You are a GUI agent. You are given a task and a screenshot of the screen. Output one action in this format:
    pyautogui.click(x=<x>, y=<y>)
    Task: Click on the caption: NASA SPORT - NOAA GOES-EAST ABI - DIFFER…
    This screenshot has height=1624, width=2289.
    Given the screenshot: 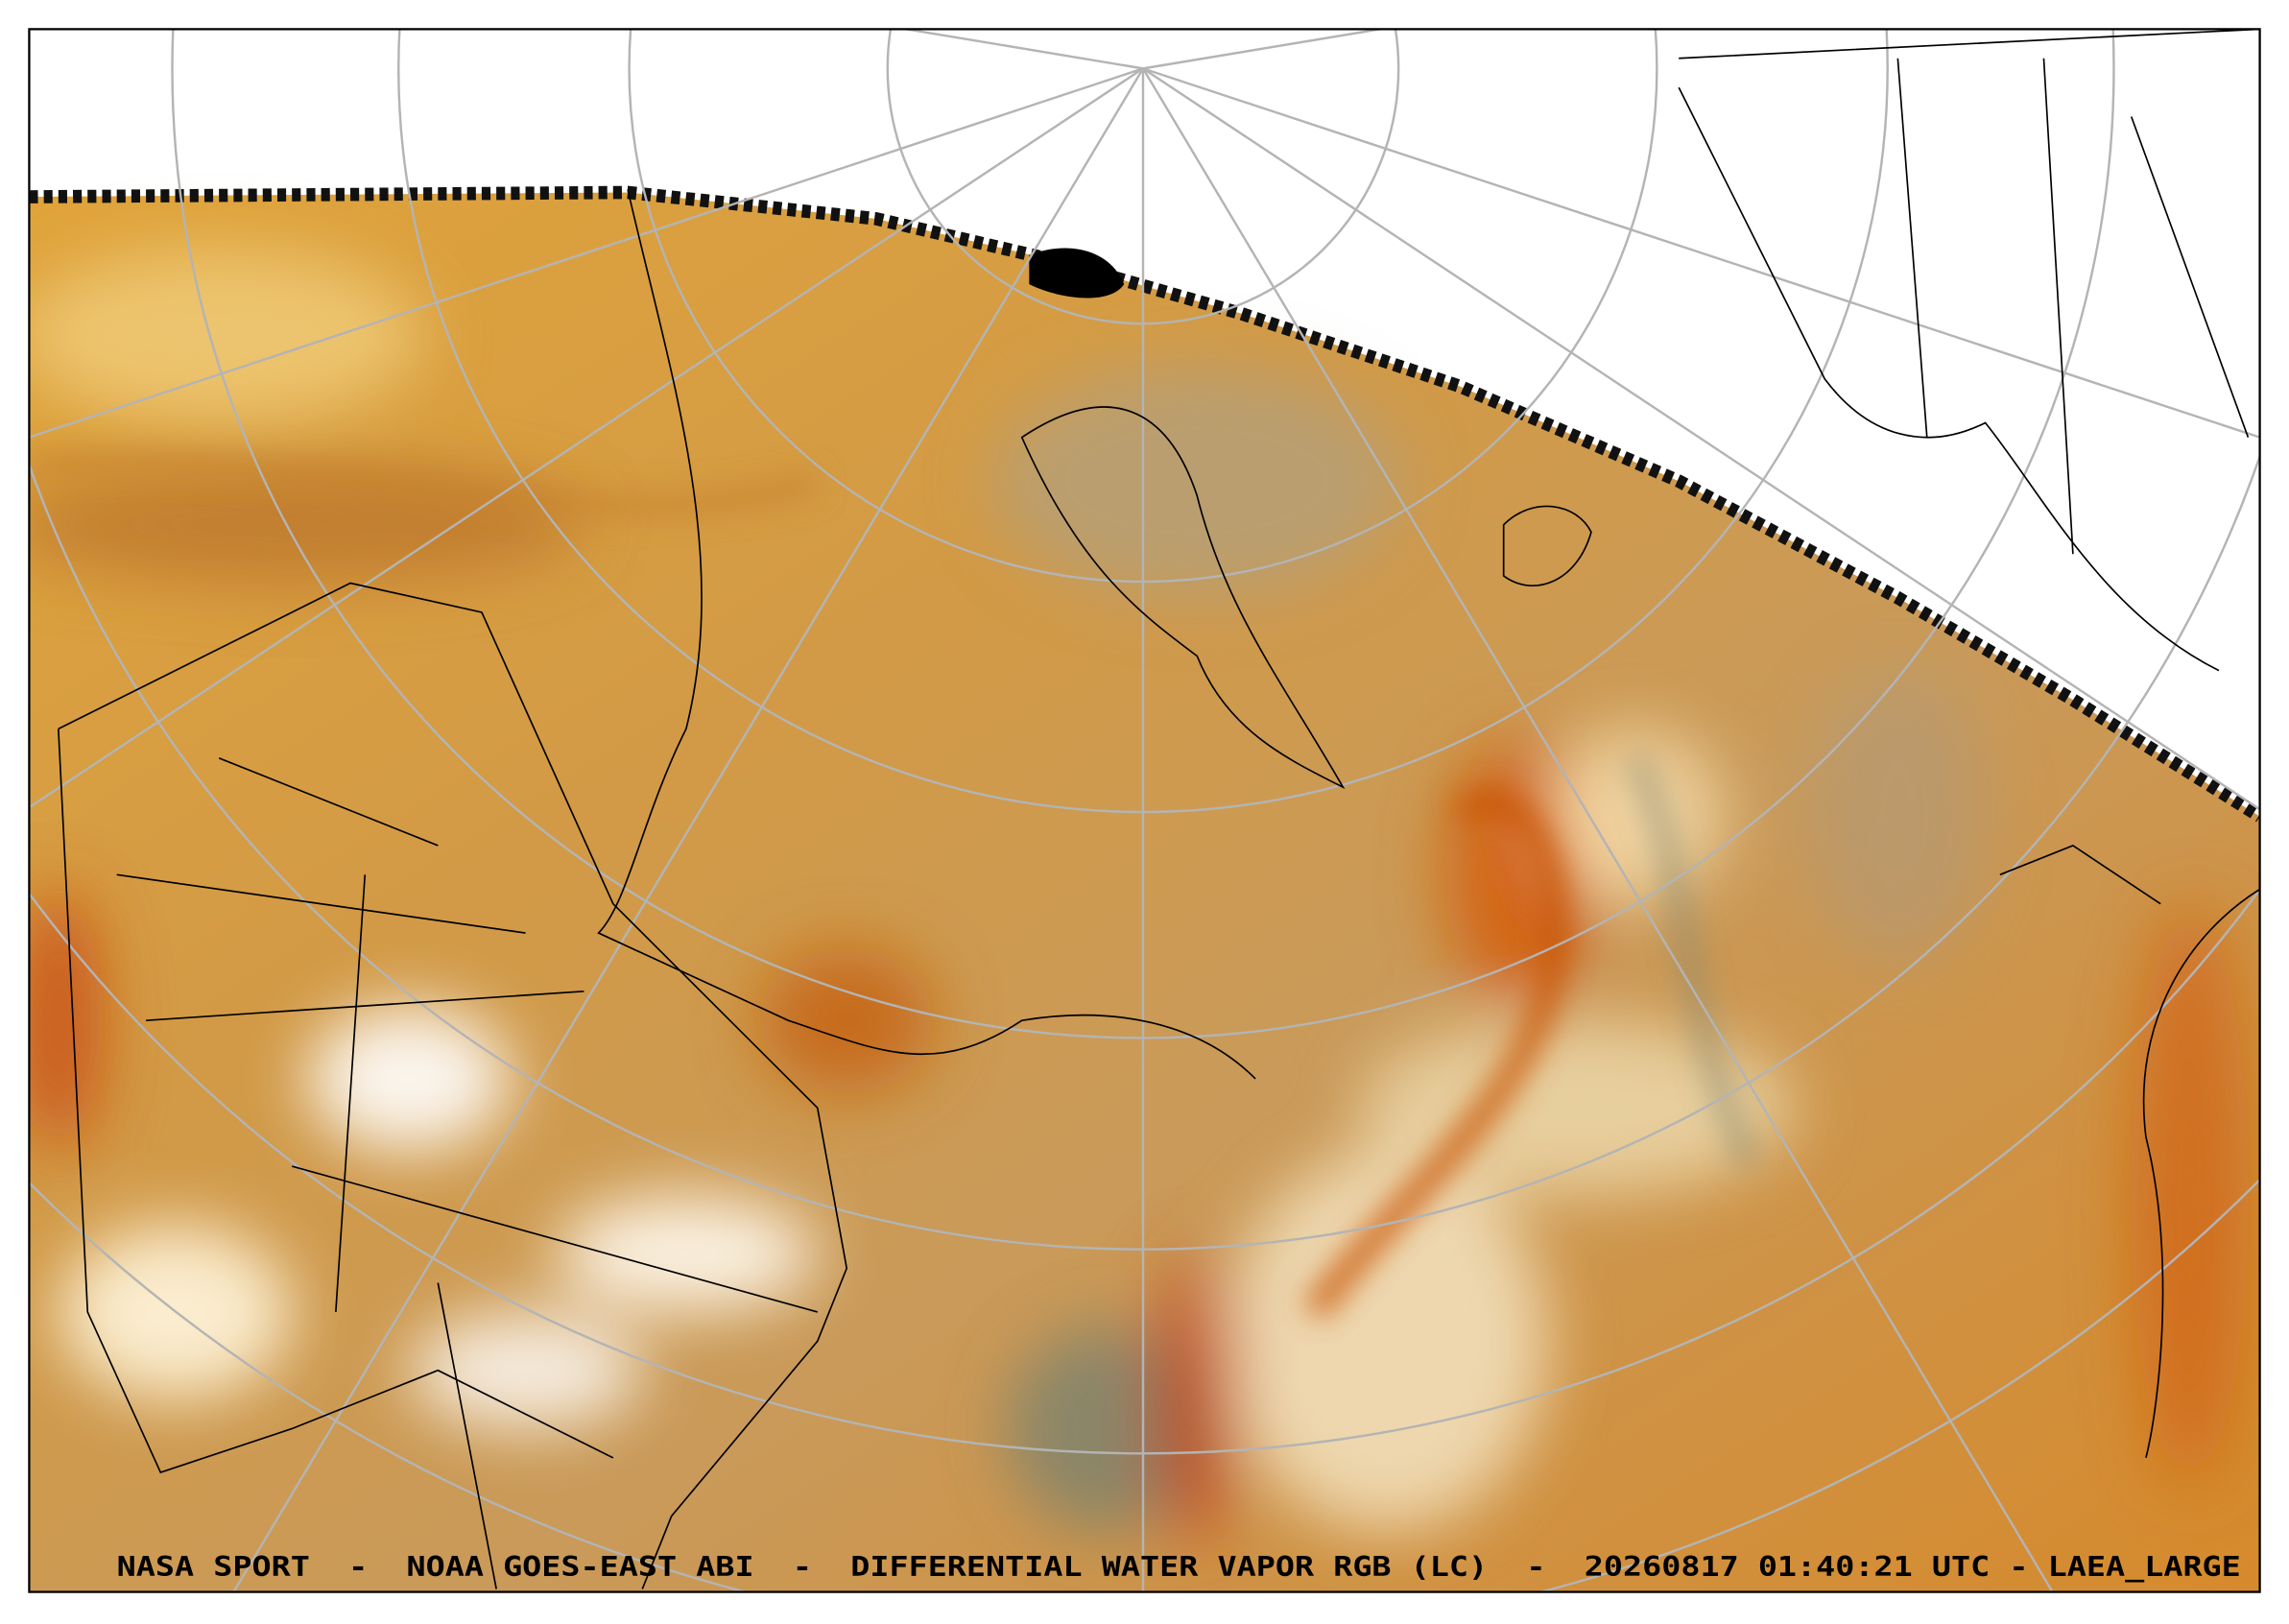 What is the action you would take?
    pyautogui.click(x=1179, y=1566)
    